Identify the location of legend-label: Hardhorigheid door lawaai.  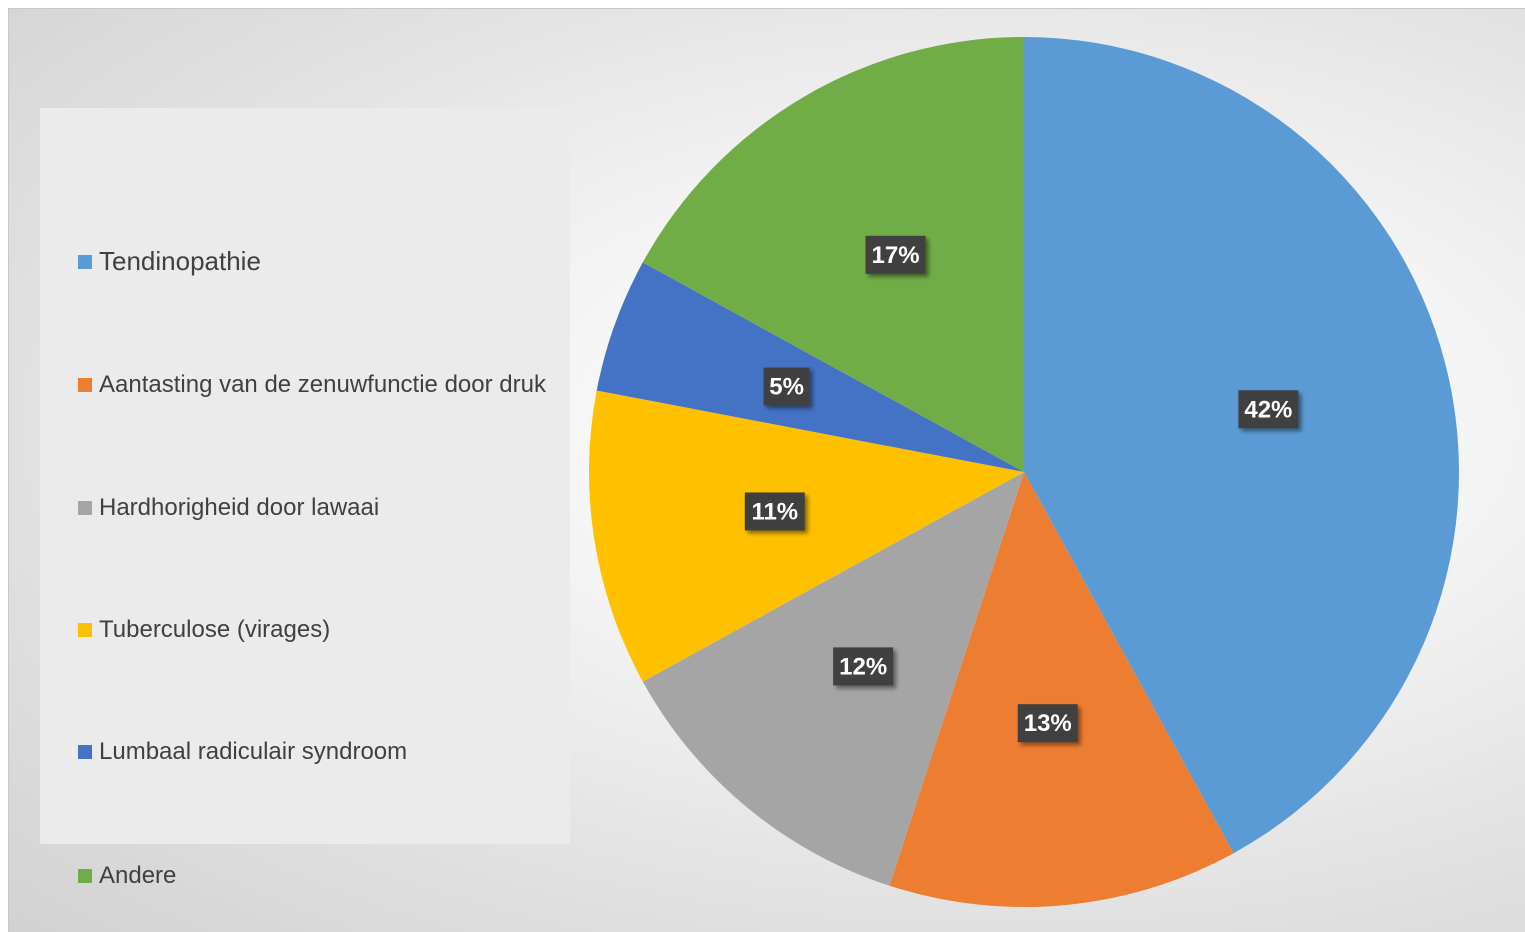
(239, 507).